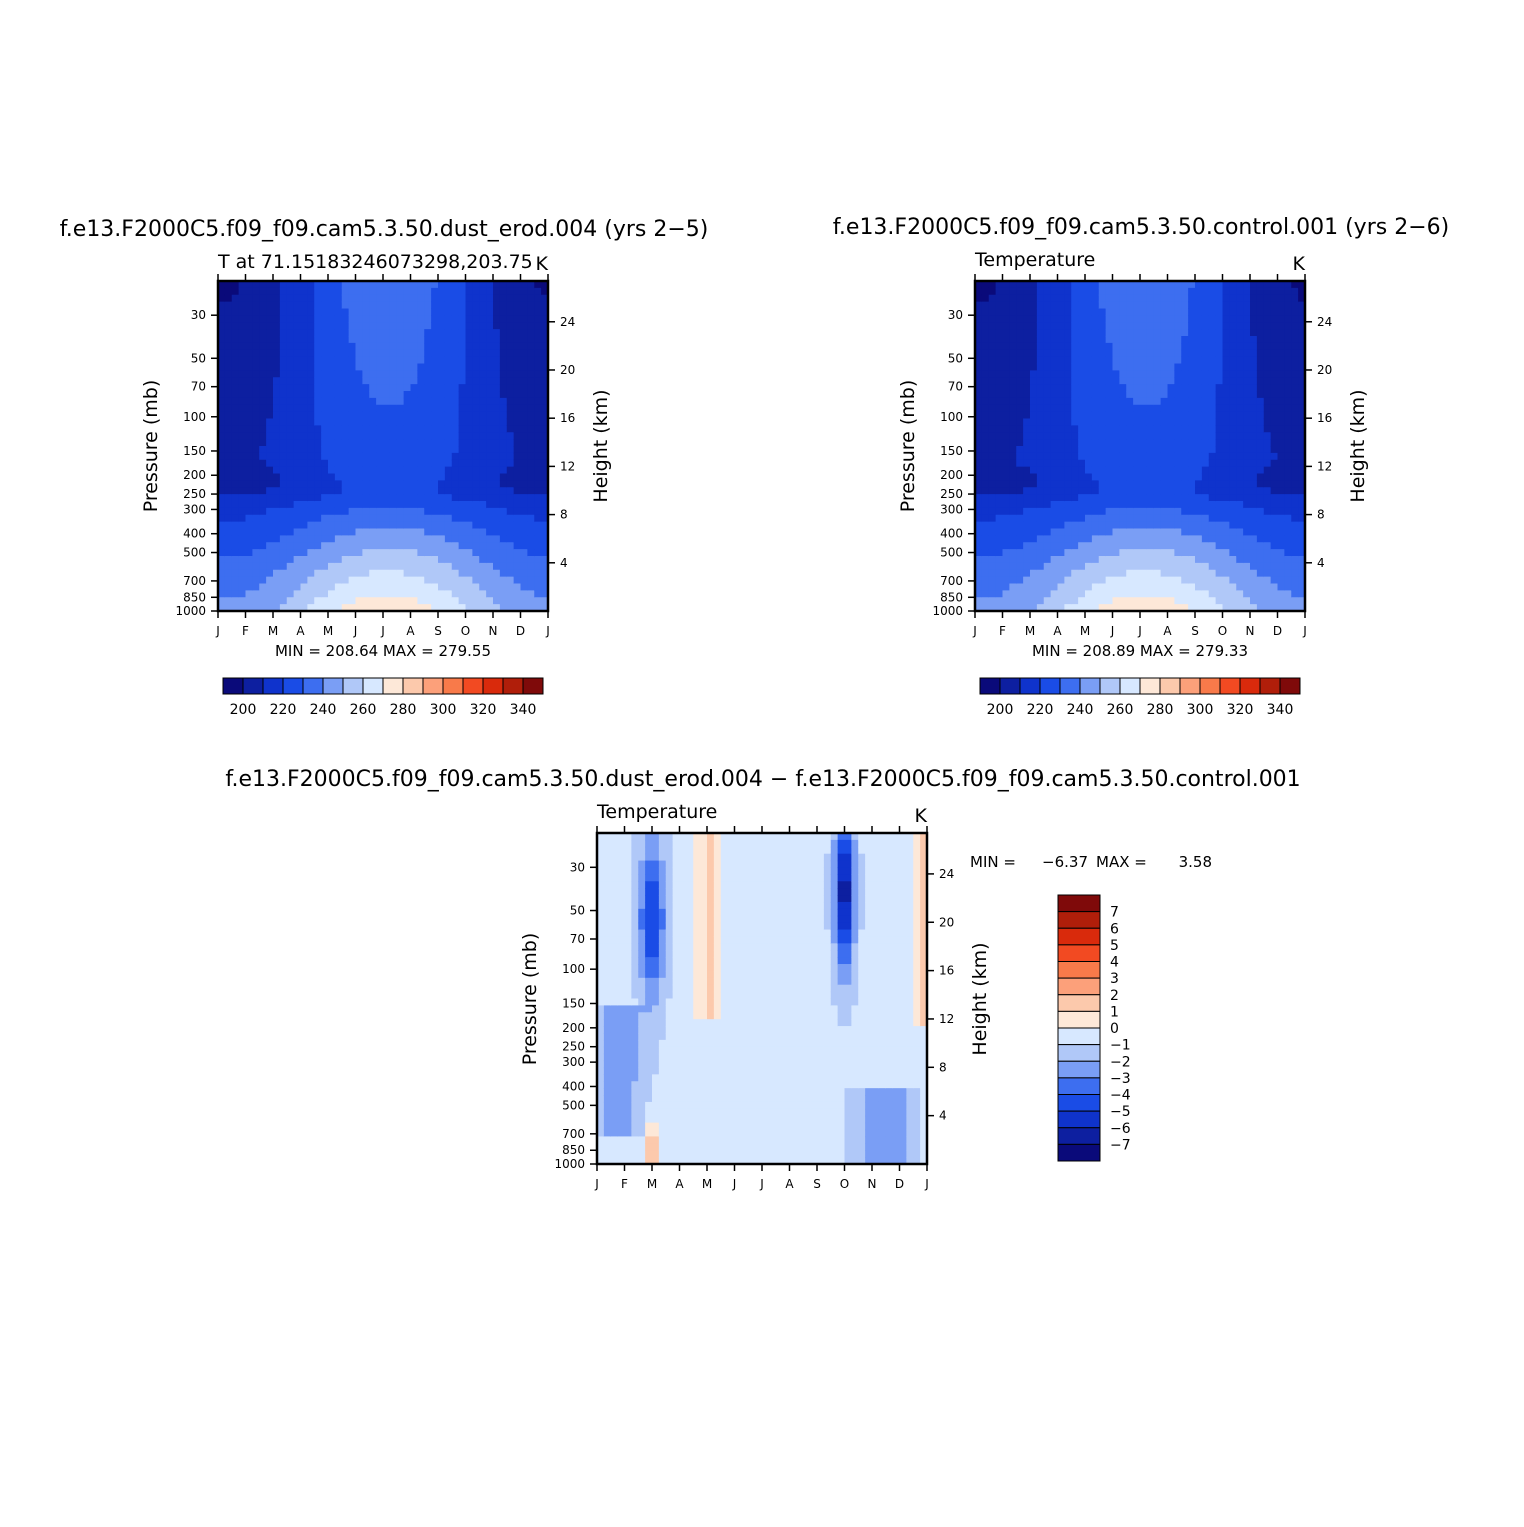 The width and height of the screenshot is (1524, 1527). What do you see at coordinates (1080, 710) in the screenshot?
I see `colorbar-label: 240` at bounding box center [1080, 710].